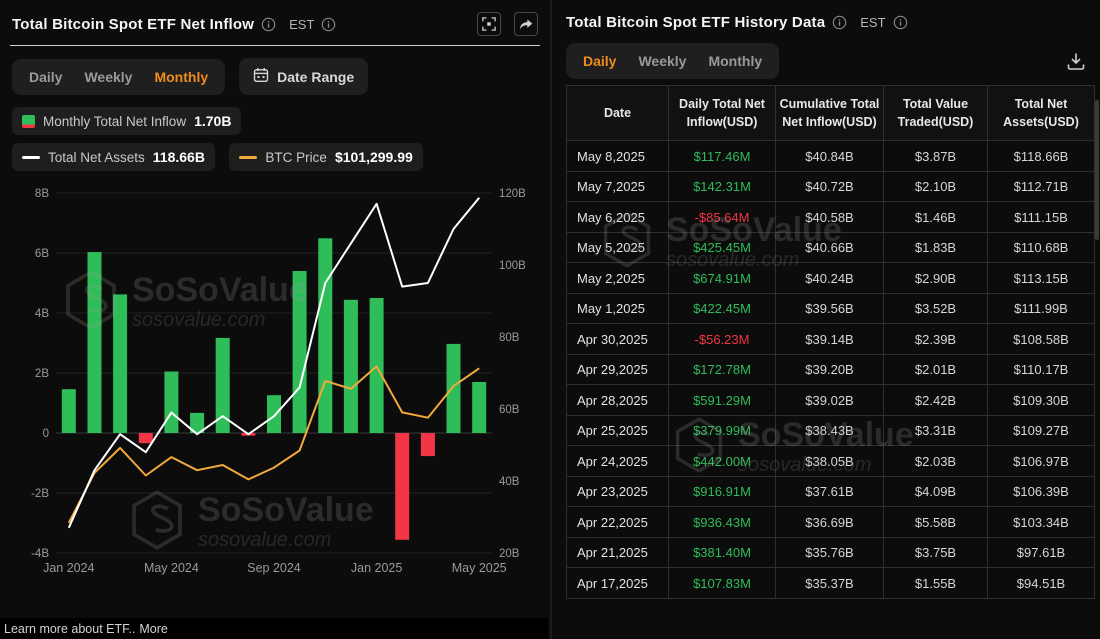 The image size is (1100, 639). Describe the element at coordinates (1080, 61) in the screenshot. I see `download-button` at that location.